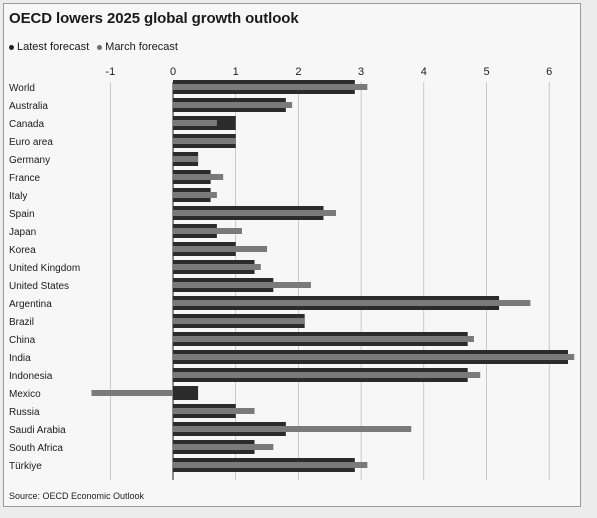 The height and width of the screenshot is (518, 597). Describe the element at coordinates (154, 18) in the screenshot. I see `chart-title: OECD lowers 2025 global growth outlook` at that location.